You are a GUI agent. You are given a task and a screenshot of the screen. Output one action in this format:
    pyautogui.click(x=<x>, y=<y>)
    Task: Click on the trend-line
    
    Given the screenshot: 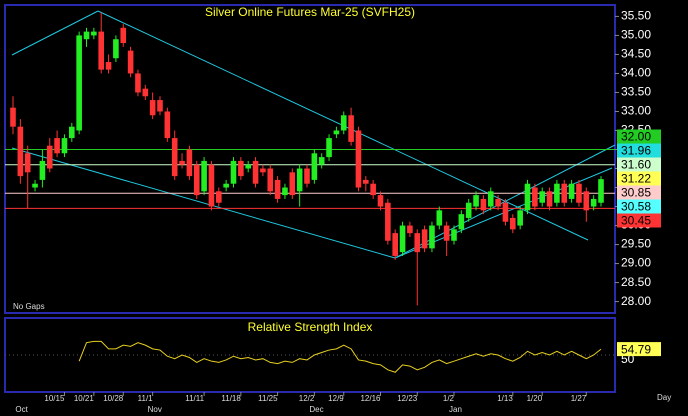 What is the action you would take?
    pyautogui.click(x=55, y=33)
    